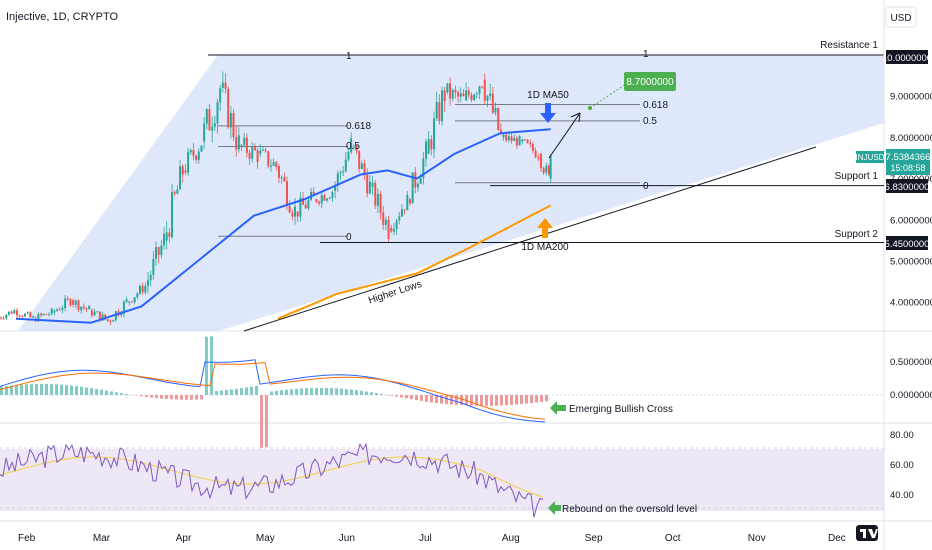 The width and height of the screenshot is (932, 550). I want to click on macd-axis-label: 0.5000000, so click(911, 362).